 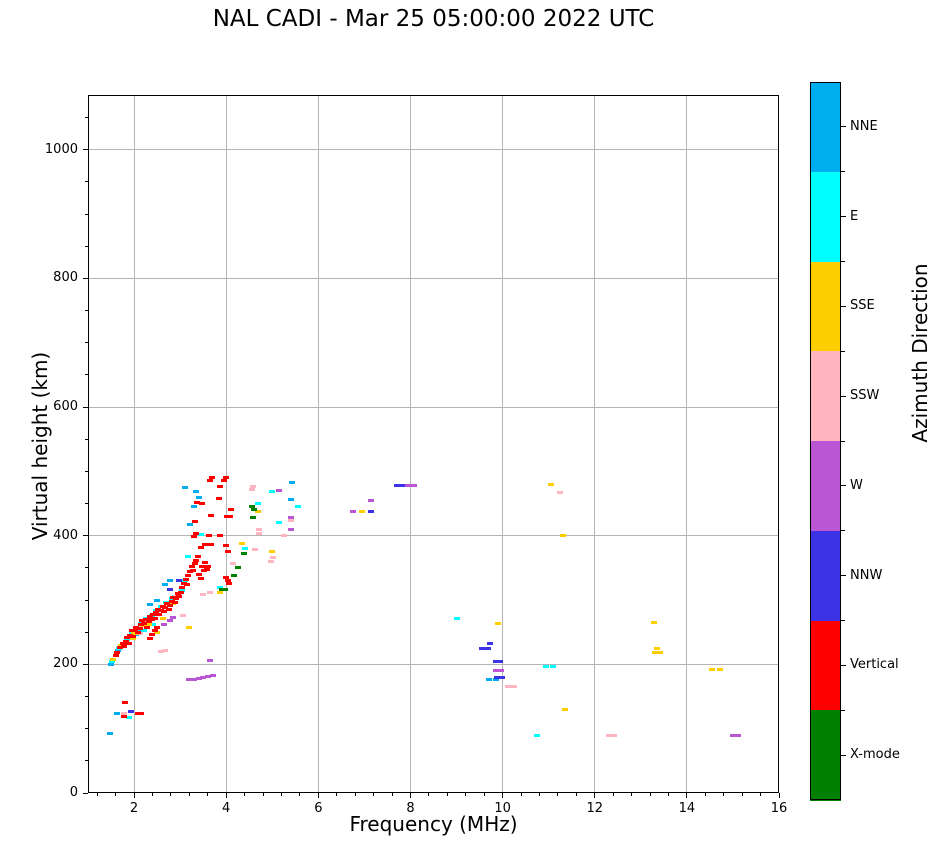 What do you see at coordinates (825, 306) in the screenshot?
I see `colorbar-segment-sse` at bounding box center [825, 306].